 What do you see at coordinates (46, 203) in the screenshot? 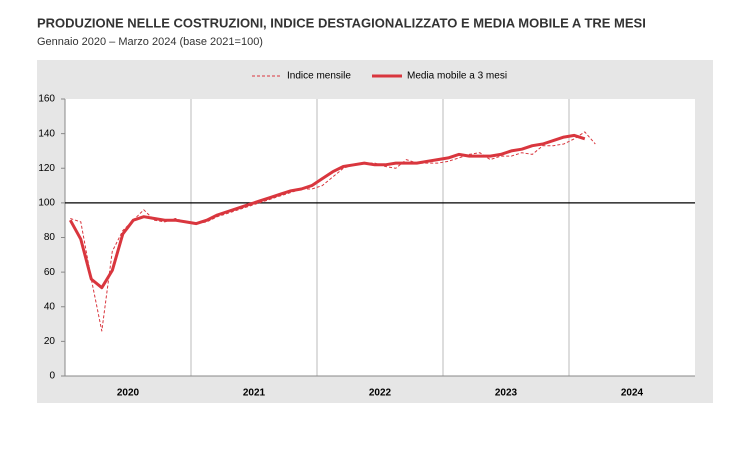
I see `y-tick-label: 100` at bounding box center [46, 203].